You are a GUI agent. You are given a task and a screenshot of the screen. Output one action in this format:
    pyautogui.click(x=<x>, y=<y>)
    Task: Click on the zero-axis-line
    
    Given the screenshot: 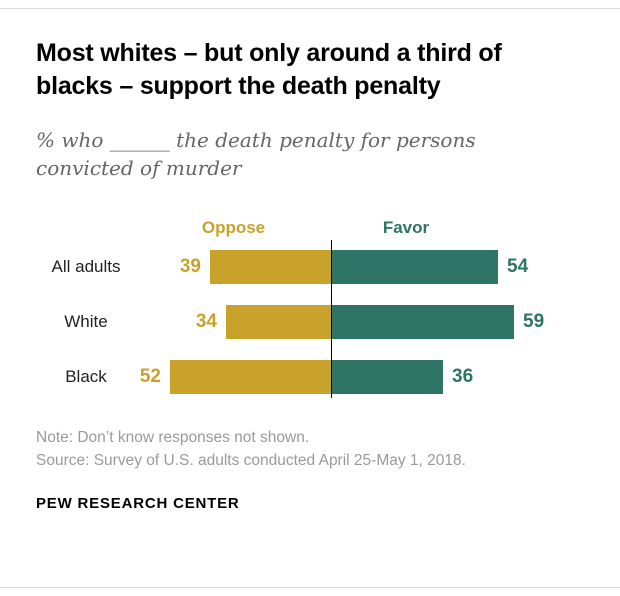 What is the action you would take?
    pyautogui.click(x=331, y=319)
    